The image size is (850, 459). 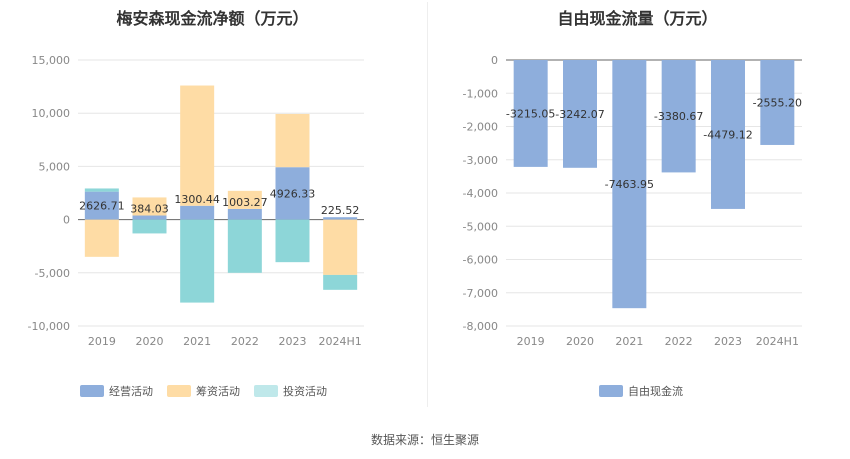 I want to click on right-data-label: -3215.05, so click(x=530, y=113).